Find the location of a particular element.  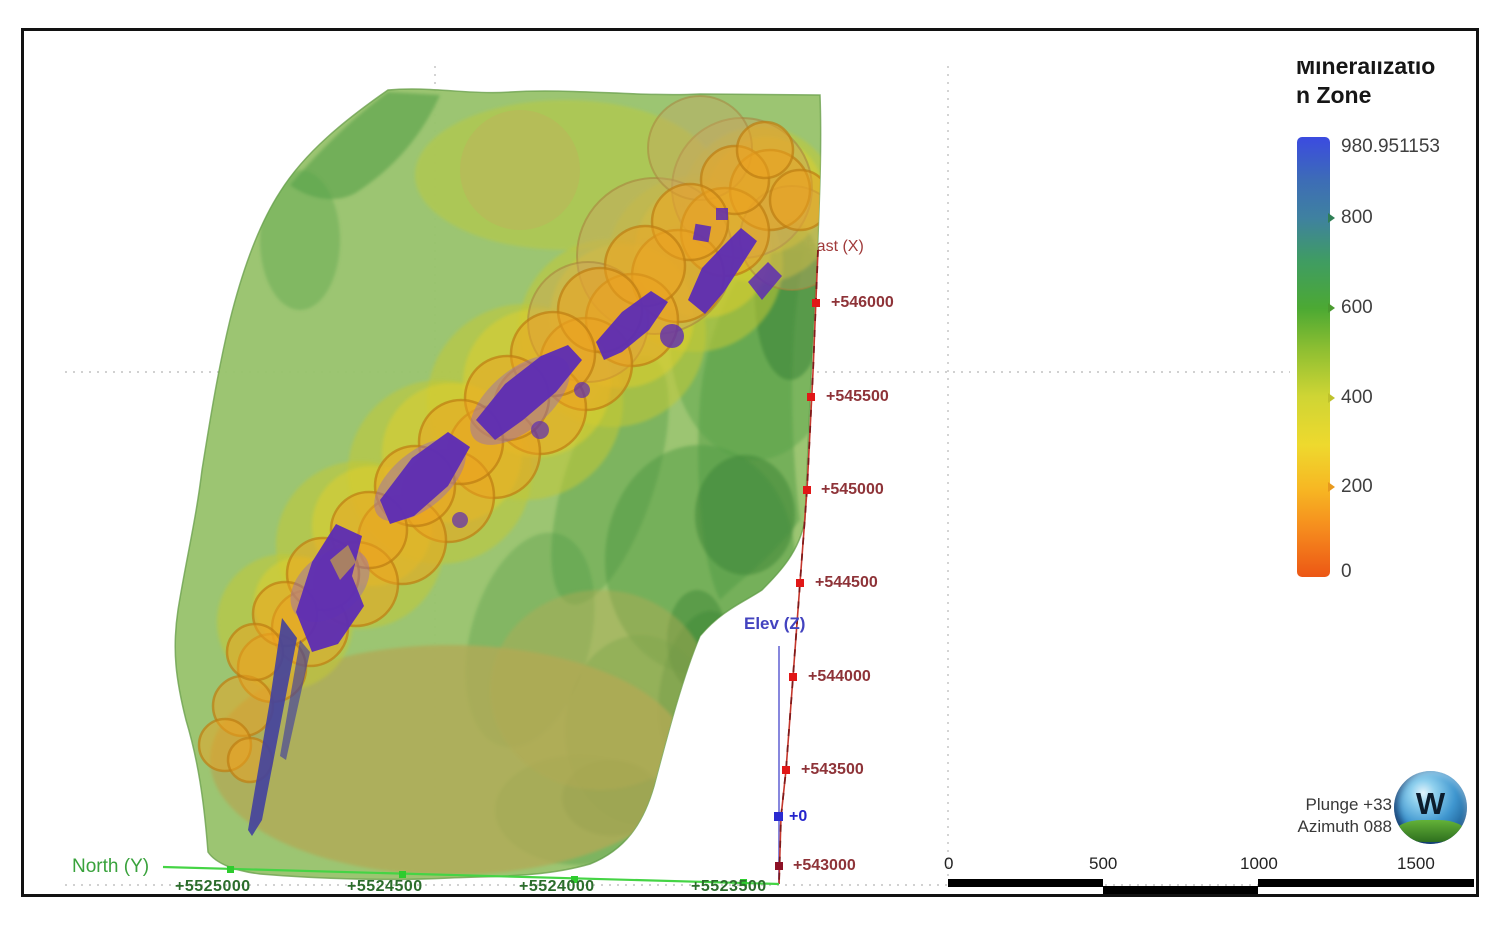

east-tick-label: +546000 is located at coordinates (862, 302).